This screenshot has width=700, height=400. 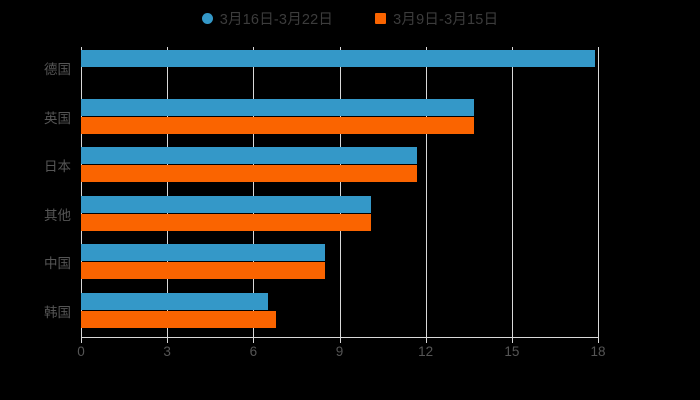 I want to click on y-axis-tick-label: 日本, so click(x=57, y=167).